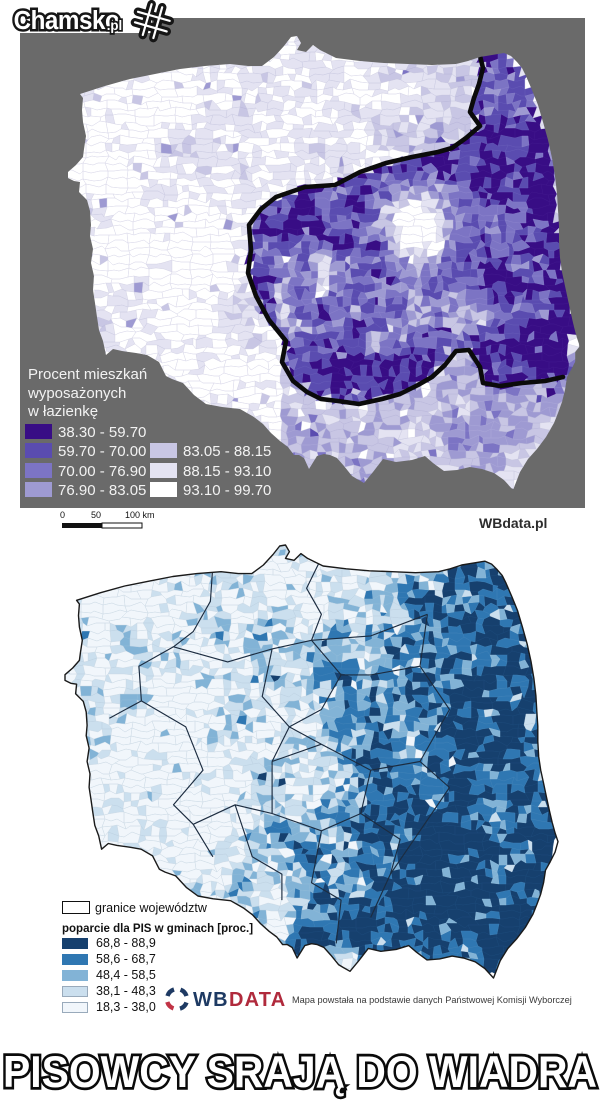  Describe the element at coordinates (211, 1000) in the screenshot. I see `svg-text: WB` at that location.